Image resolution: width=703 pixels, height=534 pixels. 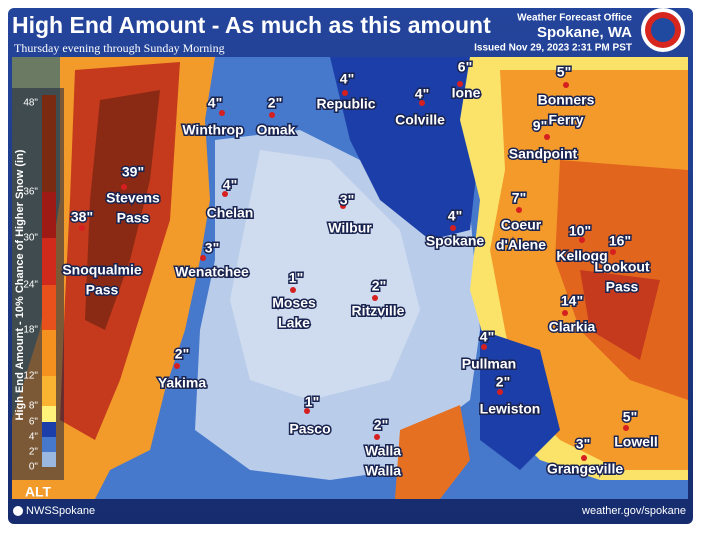 I want to click on legend-tick: 0", so click(x=34, y=467).